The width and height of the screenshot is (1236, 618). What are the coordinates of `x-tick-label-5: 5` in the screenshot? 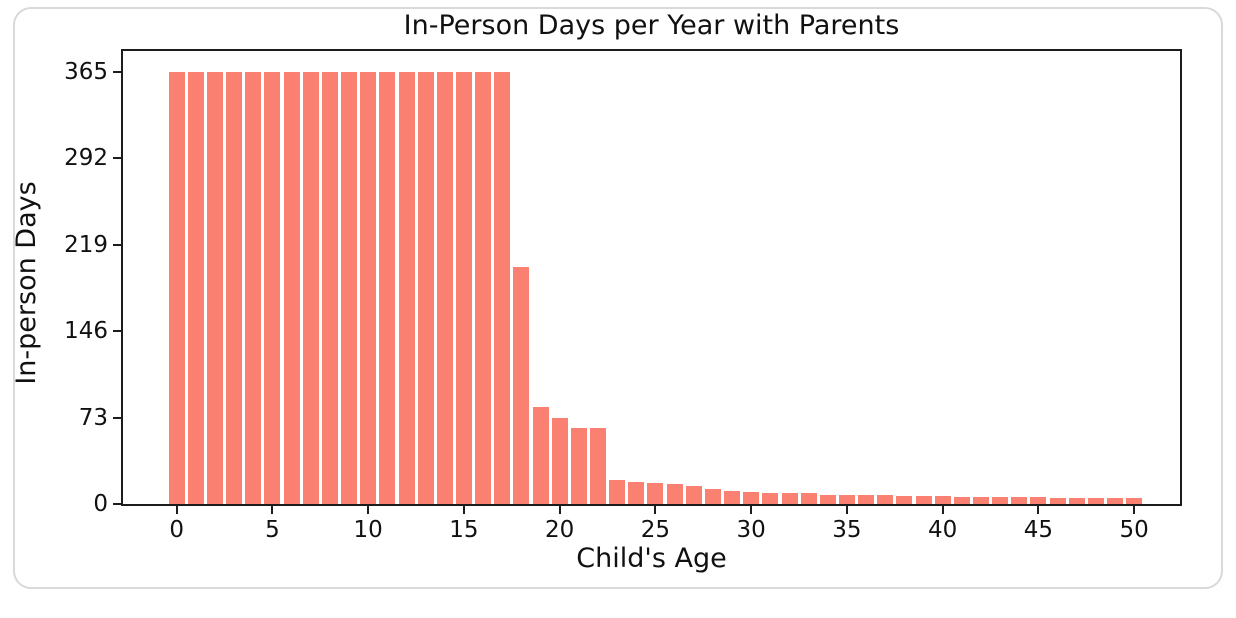 It's located at (272, 530).